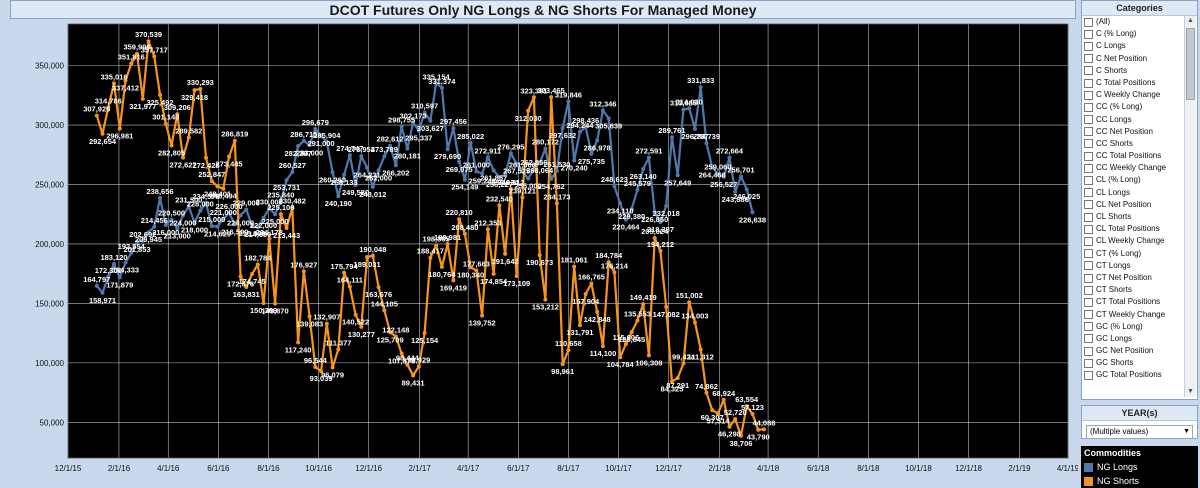 Image resolution: width=1200 pixels, height=488 pixels. What do you see at coordinates (1133, 327) in the screenshot?
I see `category-item: GC (% Long)` at bounding box center [1133, 327].